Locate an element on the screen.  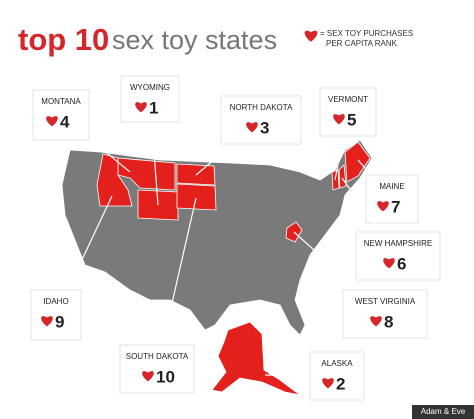
new-hampshire-shape is located at coordinates (342, 176).